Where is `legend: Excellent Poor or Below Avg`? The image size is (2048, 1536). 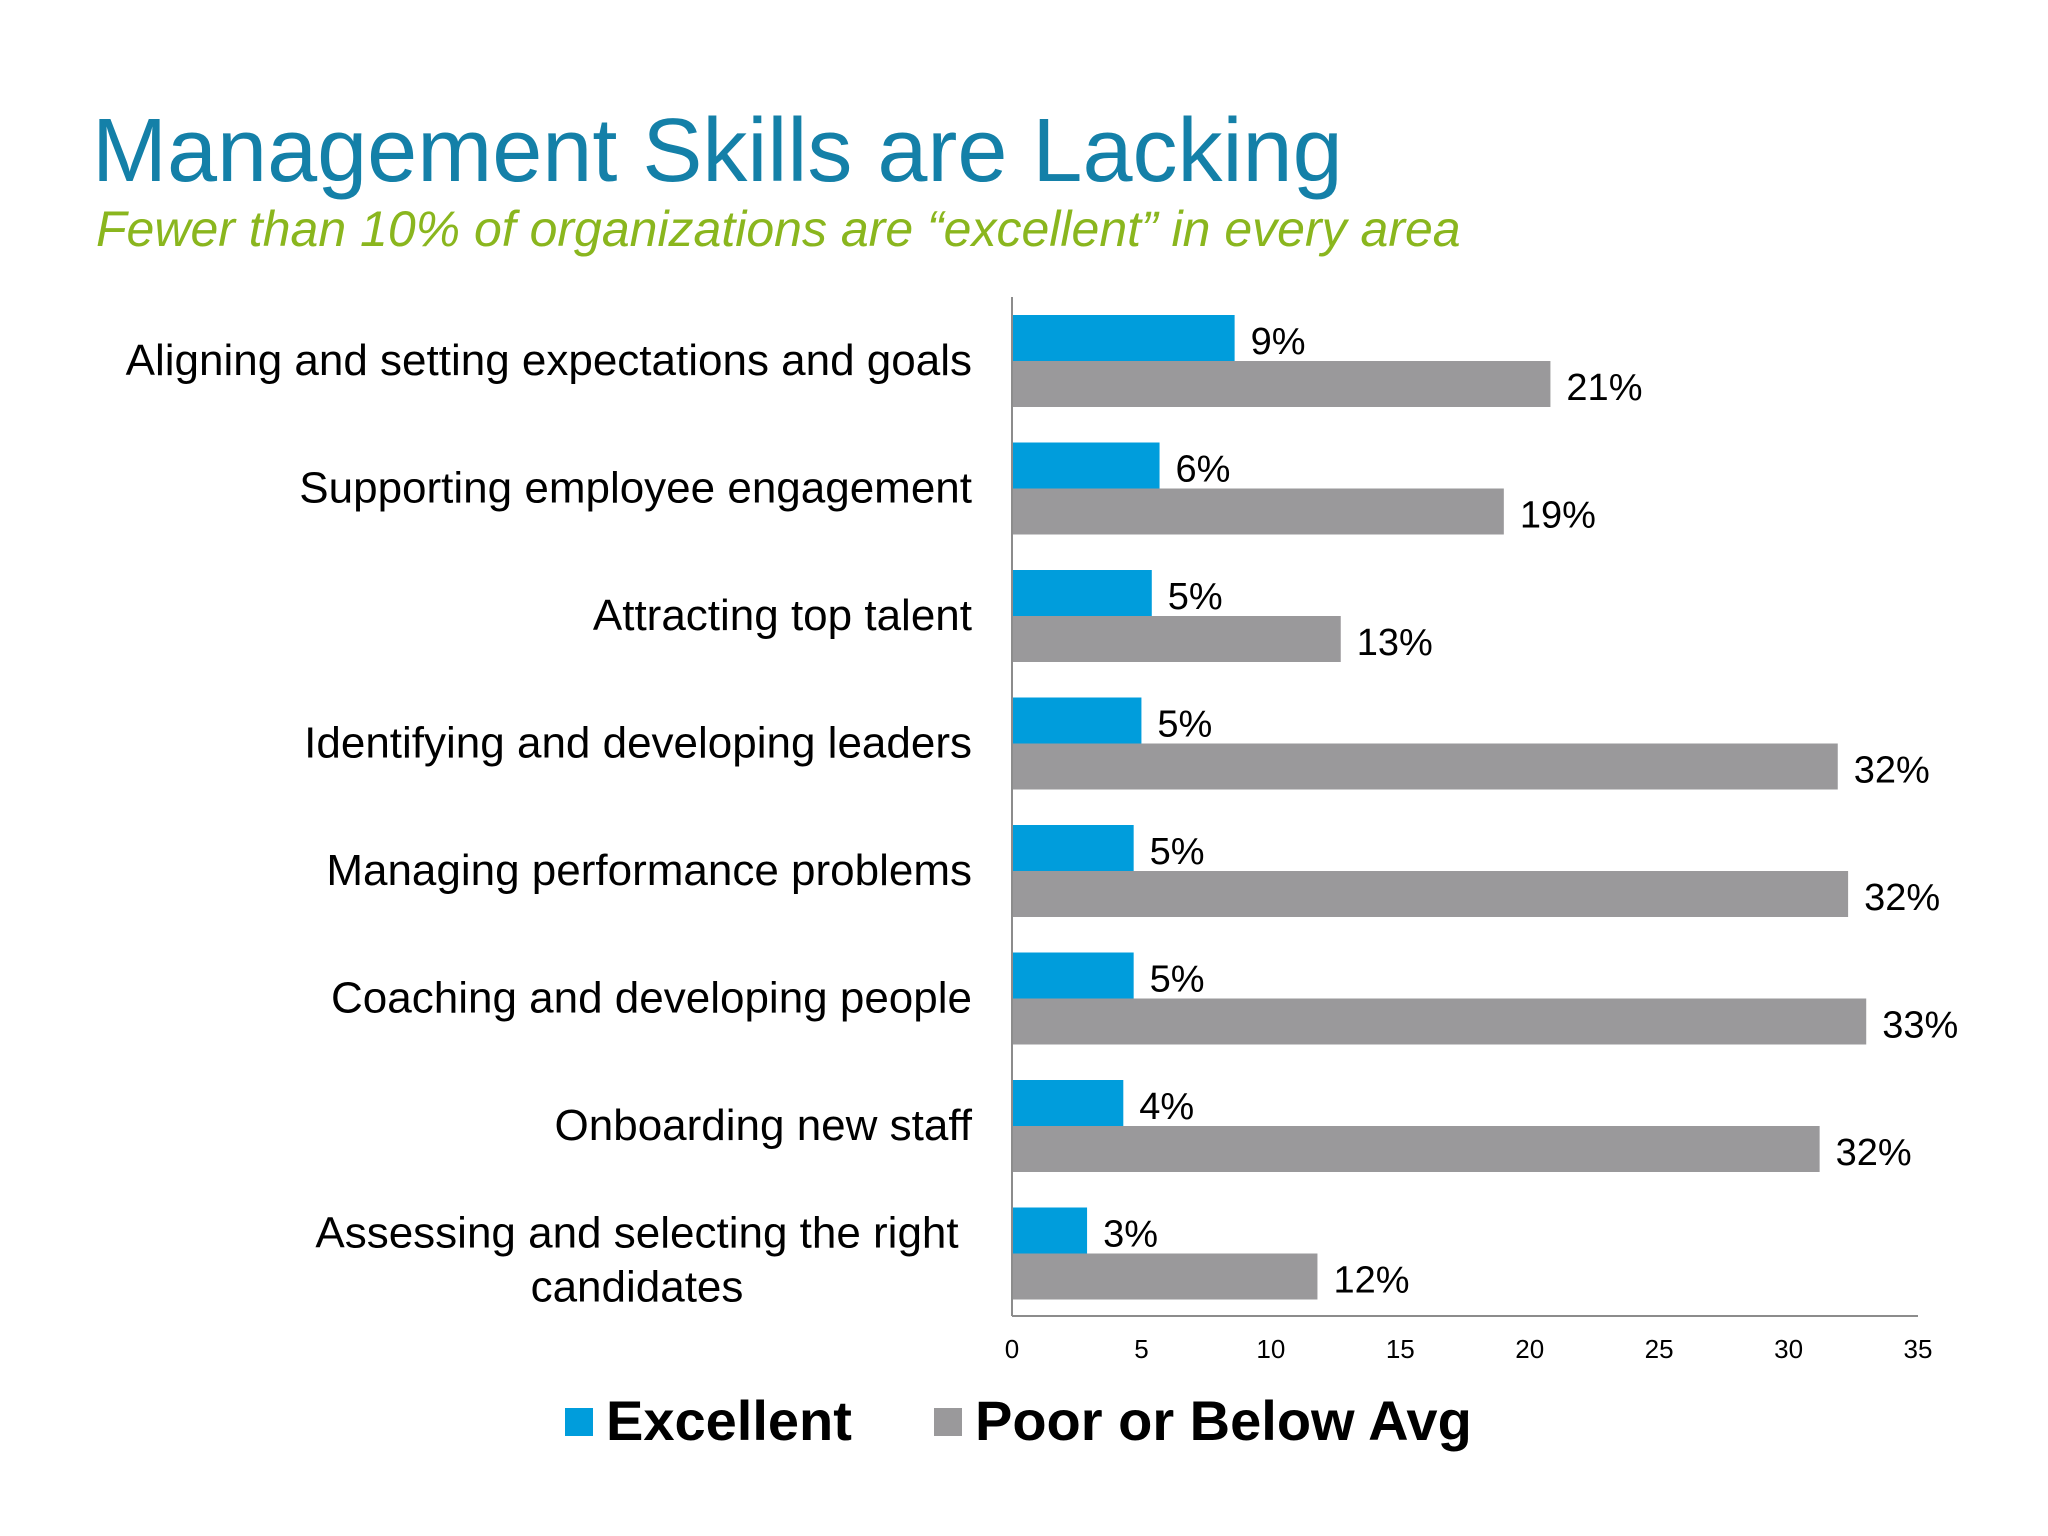 legend: Excellent Poor or Below Avg is located at coordinates (1018, 1420).